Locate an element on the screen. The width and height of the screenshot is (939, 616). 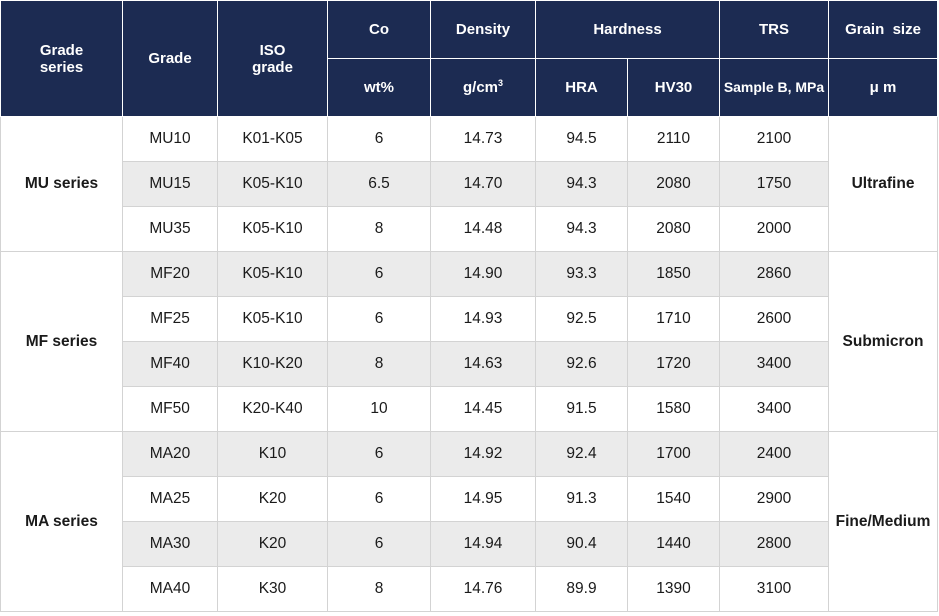
table-row: MA25 K20 6 14.95 91.3 1540 2900 is located at coordinates (469, 499).